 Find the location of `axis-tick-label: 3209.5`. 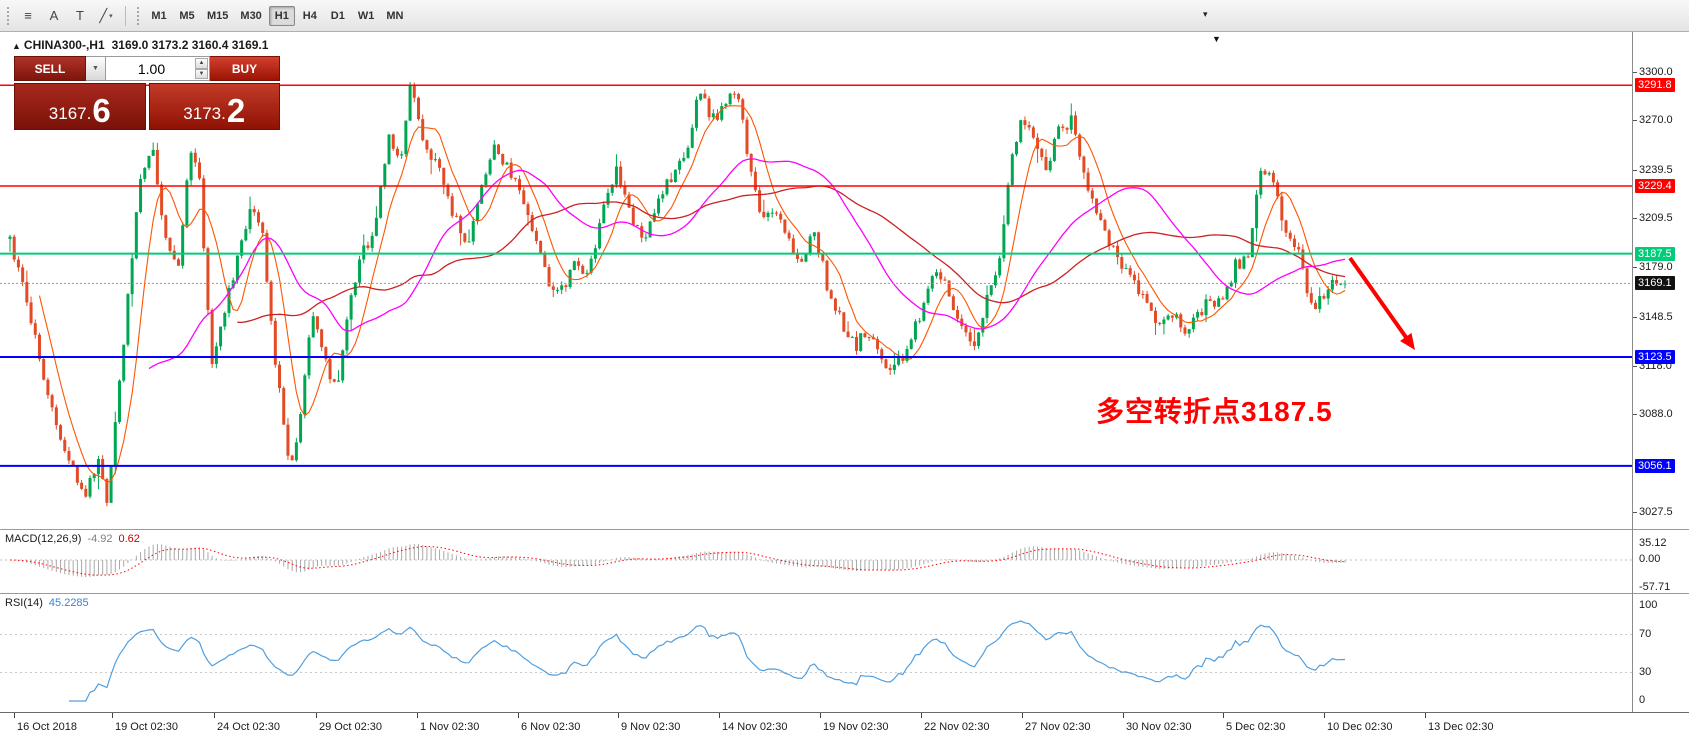

axis-tick-label: 3209.5 is located at coordinates (1656, 218).